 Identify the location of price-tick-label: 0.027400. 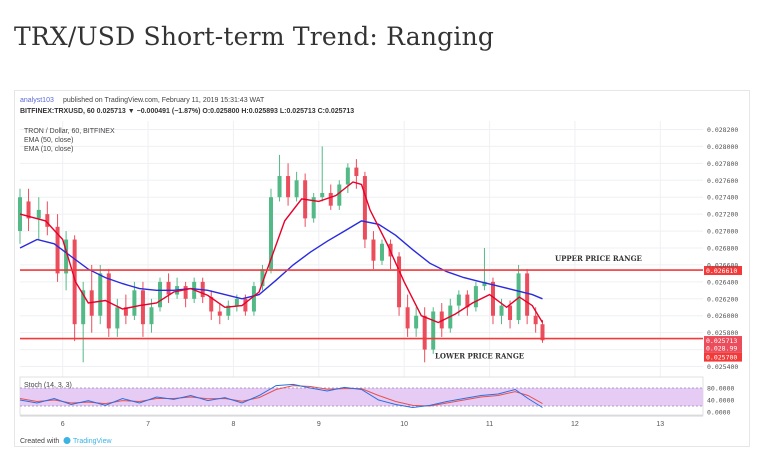
(722, 198).